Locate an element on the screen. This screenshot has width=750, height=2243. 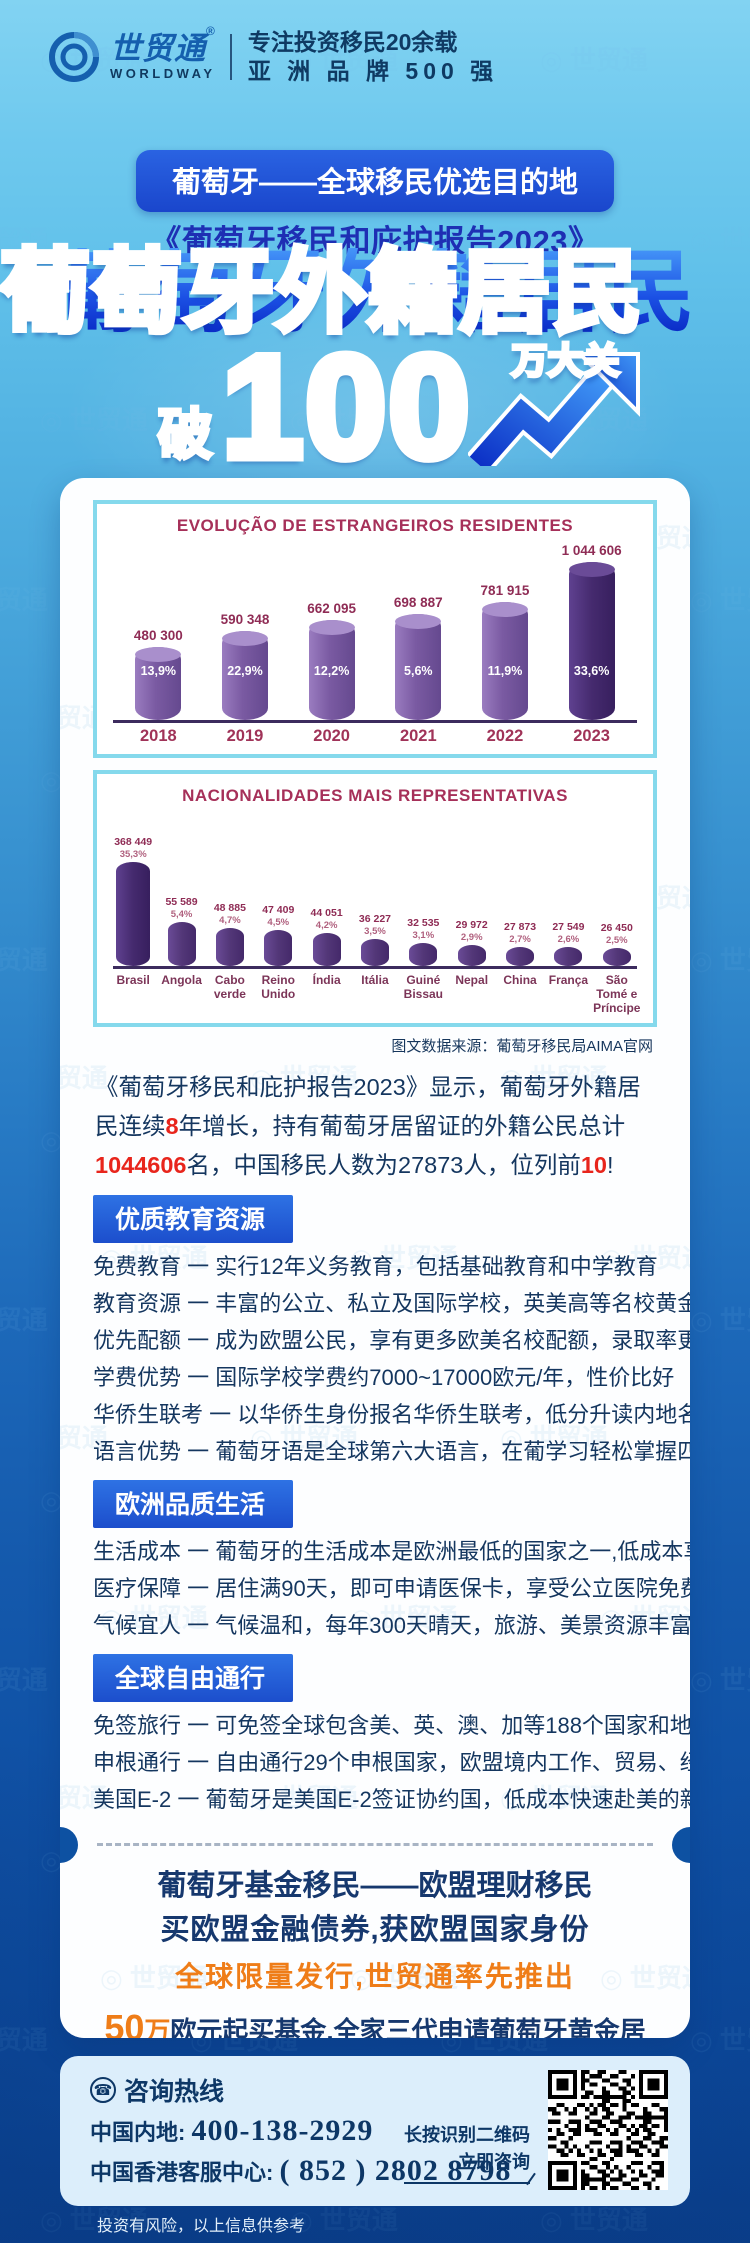
logo: 世贸通® WORLDWAY is located at coordinates (132, 54).